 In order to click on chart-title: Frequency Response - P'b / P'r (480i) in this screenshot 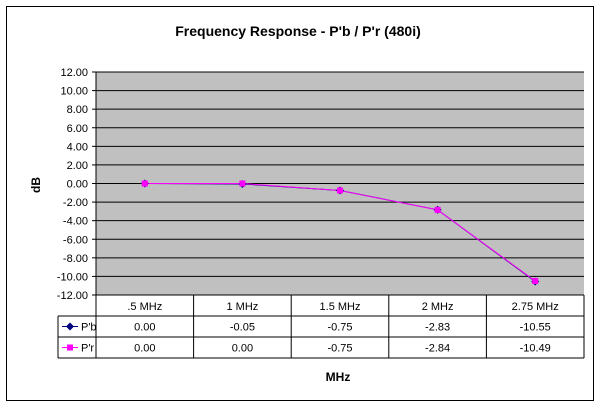, I will do `click(298, 31)`.